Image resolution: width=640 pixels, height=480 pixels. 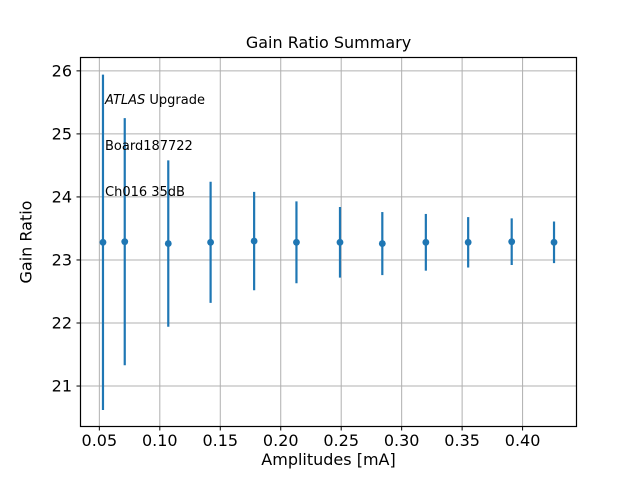 What do you see at coordinates (328, 459) in the screenshot?
I see `x-axis-label: Amplitudes [mA]` at bounding box center [328, 459].